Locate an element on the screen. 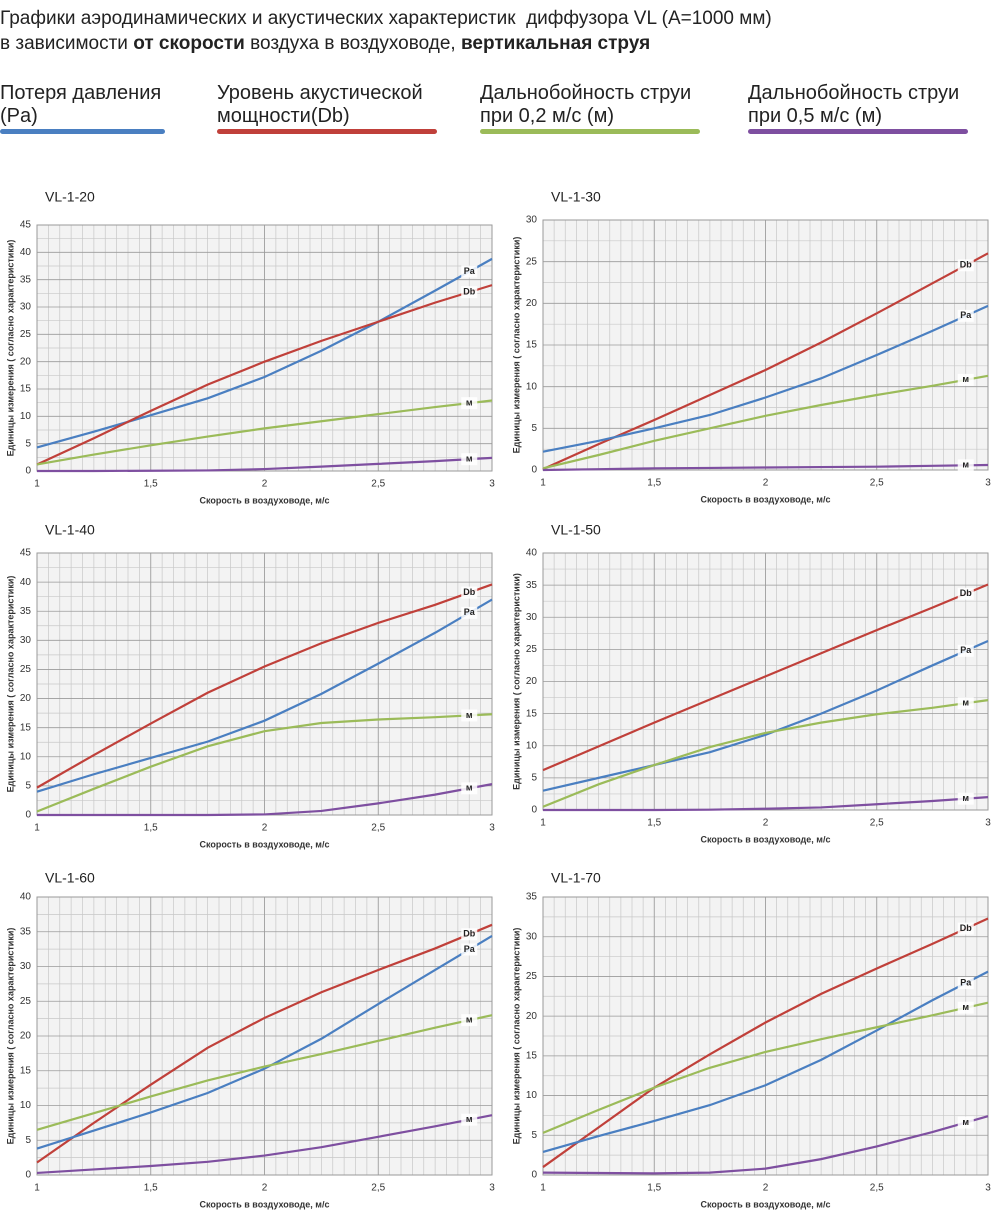 Image resolution: width=992 pixels, height=1229 pixels. legend-label: Дальнобойность струи при 0,2 м/с (м) is located at coordinates (586, 104).